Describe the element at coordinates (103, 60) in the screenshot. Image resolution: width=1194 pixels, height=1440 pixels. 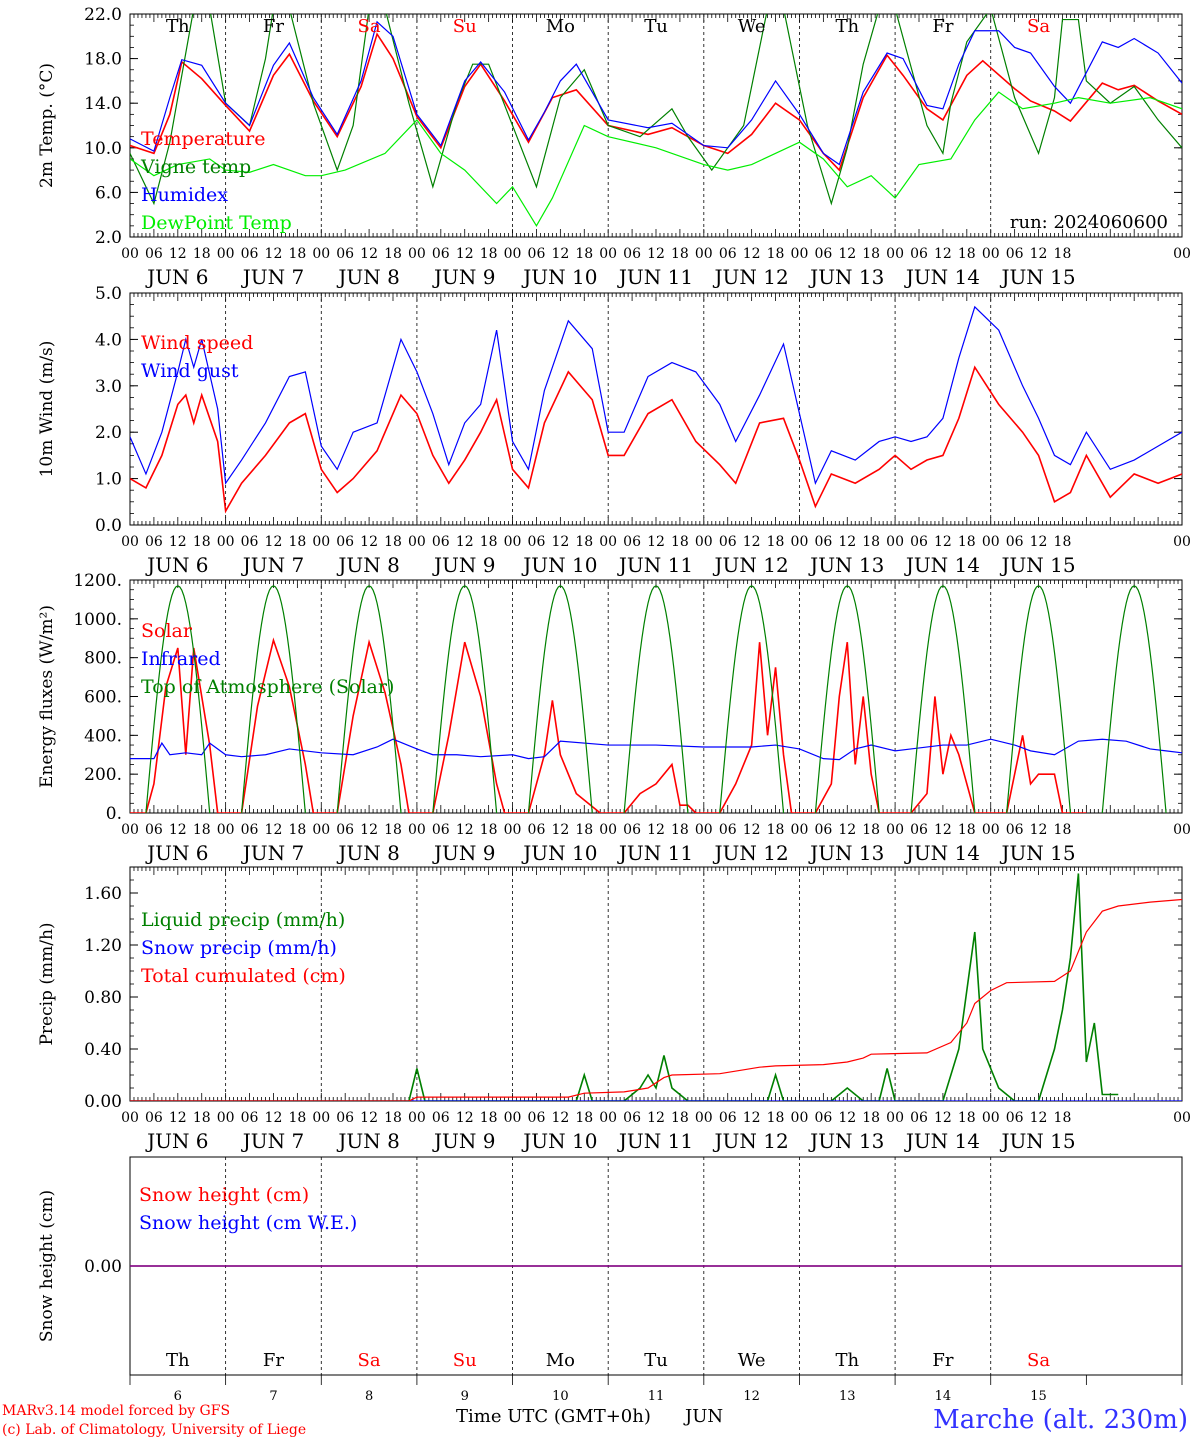
I see `y-tick-label: 18.0` at that location.